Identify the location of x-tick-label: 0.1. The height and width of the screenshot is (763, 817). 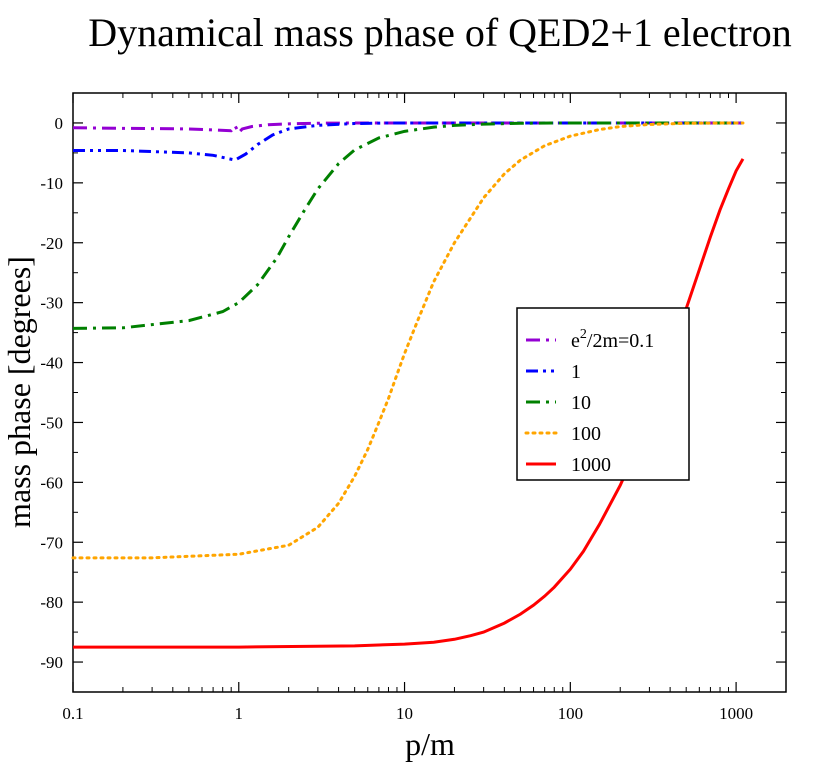
(72, 713).